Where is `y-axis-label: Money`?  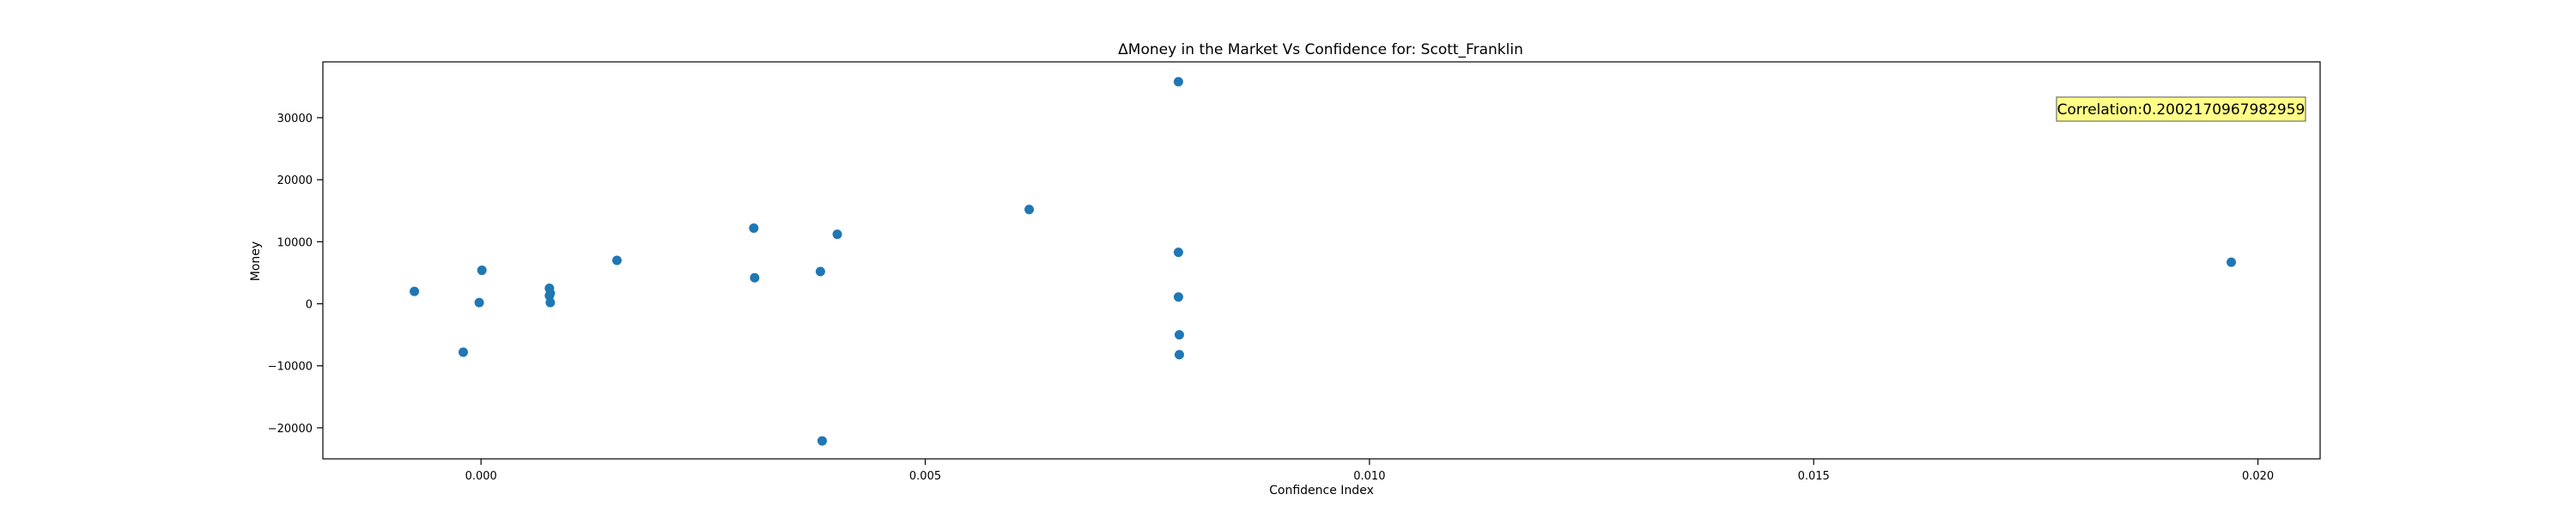
y-axis-label: Money is located at coordinates (256, 261).